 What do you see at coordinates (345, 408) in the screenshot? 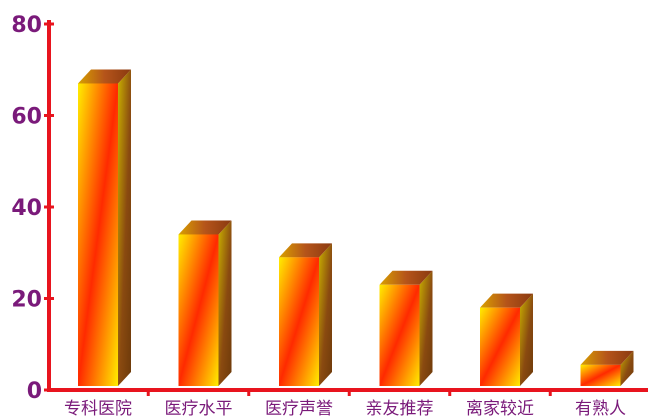
I see `x-ticks-group: 专科医院 医疗水平 医疗声誉 亲友推荐 离家较近 有熟人` at bounding box center [345, 408].